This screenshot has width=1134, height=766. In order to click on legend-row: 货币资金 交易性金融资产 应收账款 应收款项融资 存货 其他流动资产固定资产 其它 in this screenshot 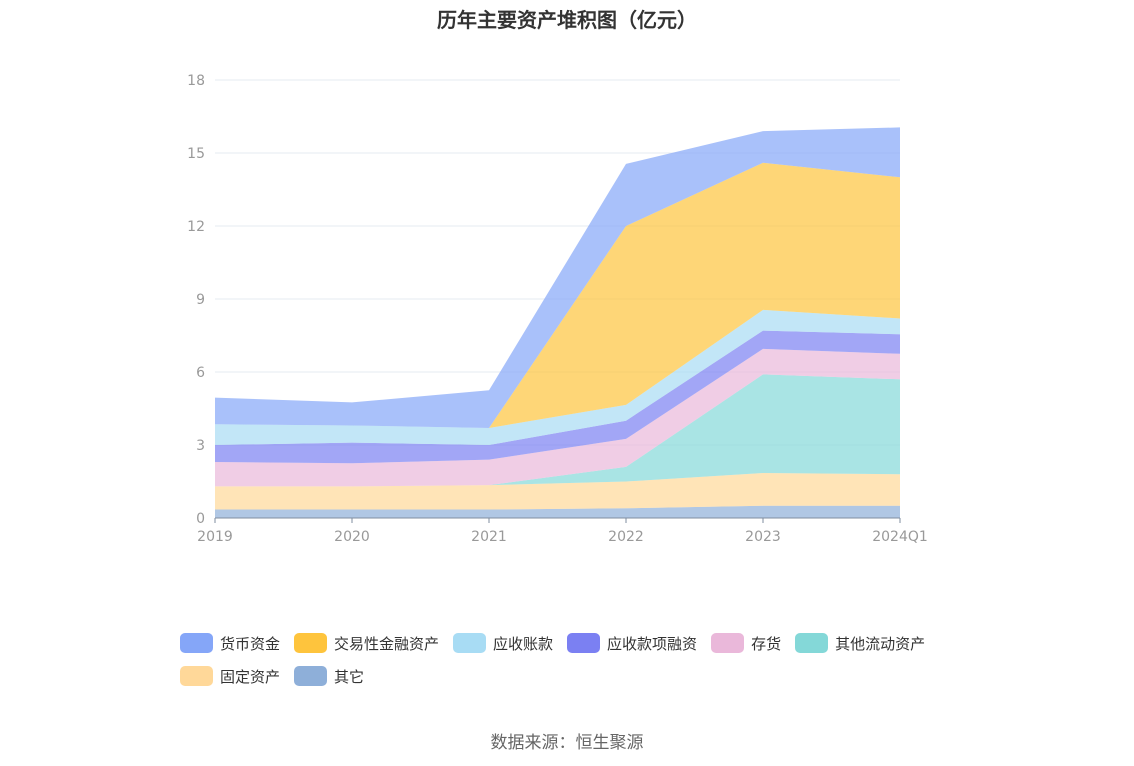, I will do `click(580, 663)`.